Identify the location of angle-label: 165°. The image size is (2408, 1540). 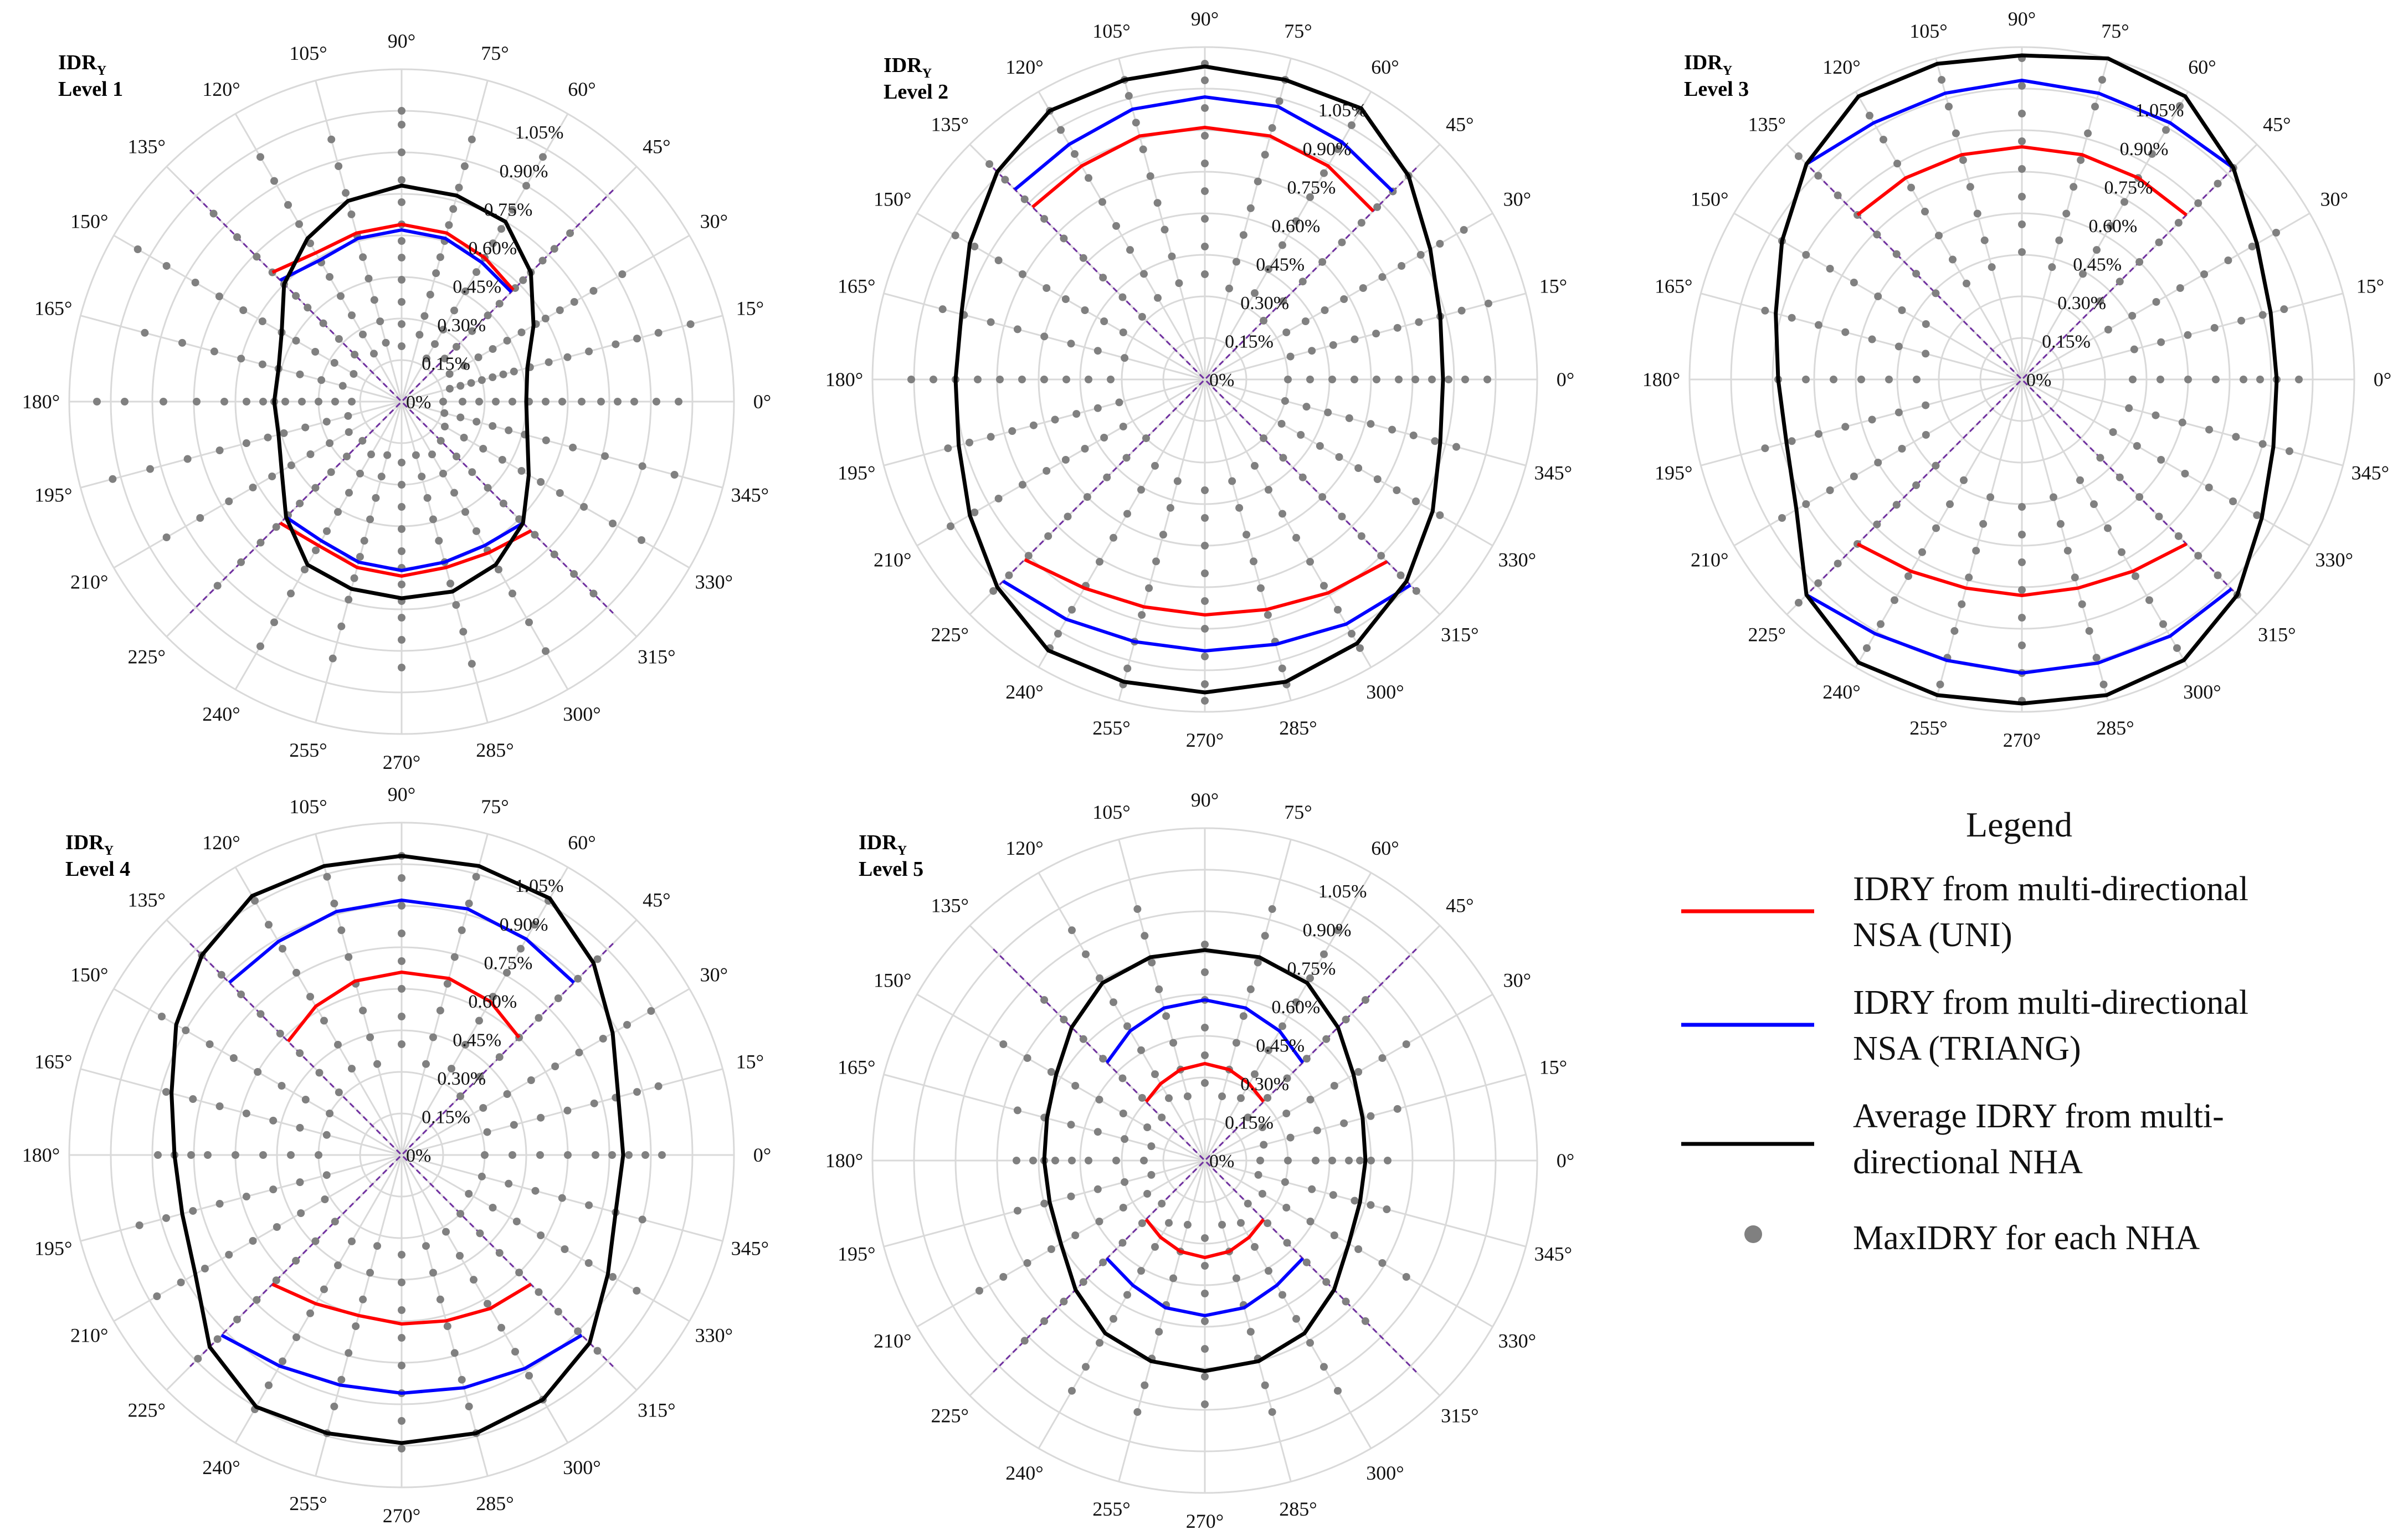
(857, 286).